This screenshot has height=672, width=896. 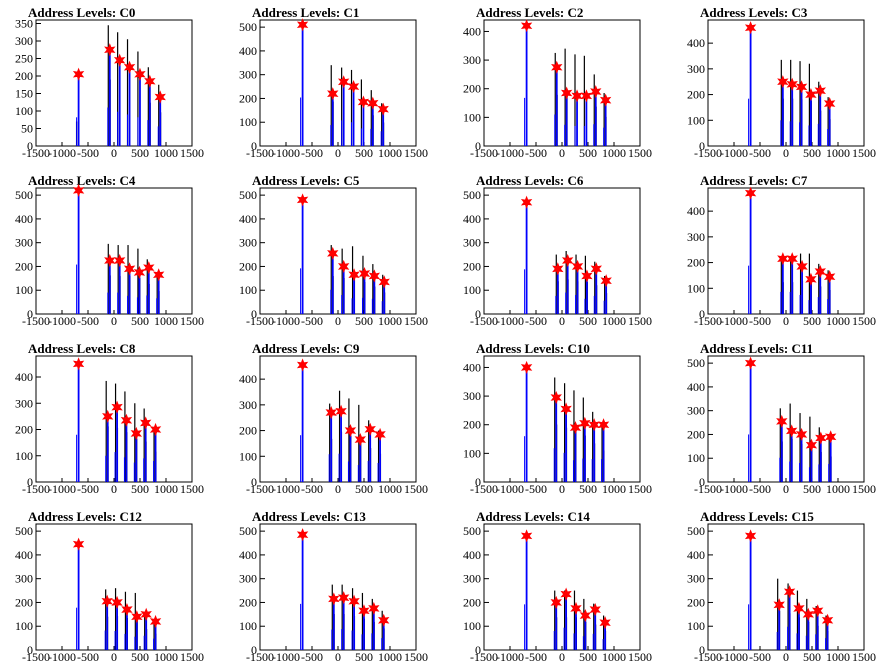 I want to click on chart-title: Address Levels: C1, so click(x=305, y=12).